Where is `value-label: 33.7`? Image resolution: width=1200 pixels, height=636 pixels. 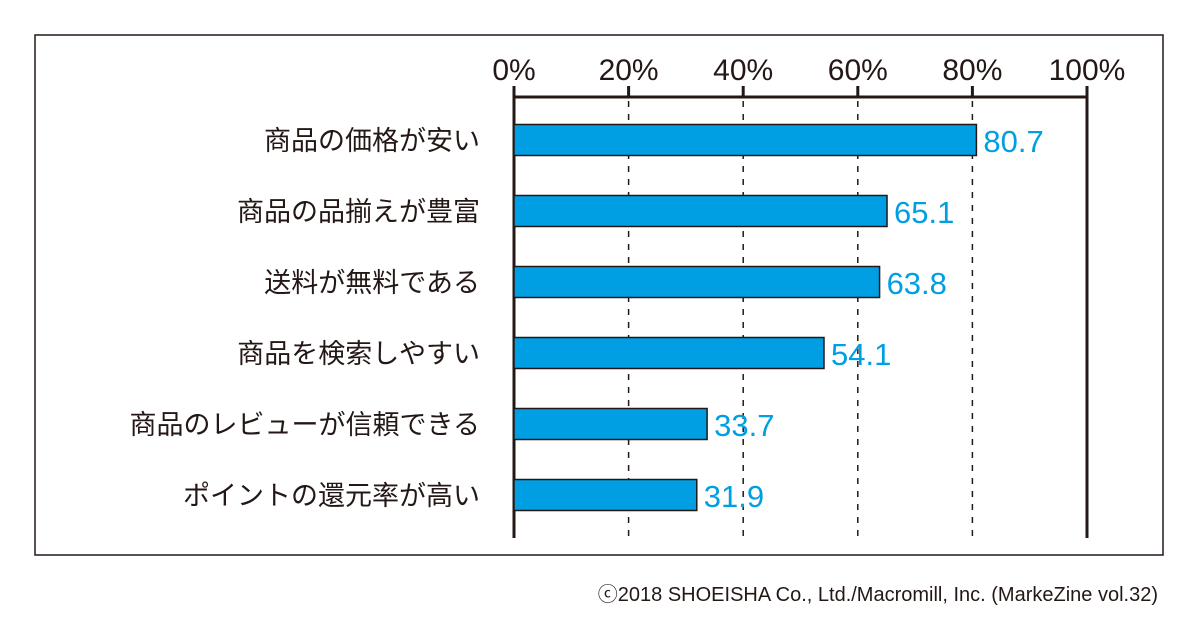 value-label: 33.7 is located at coordinates (744, 425).